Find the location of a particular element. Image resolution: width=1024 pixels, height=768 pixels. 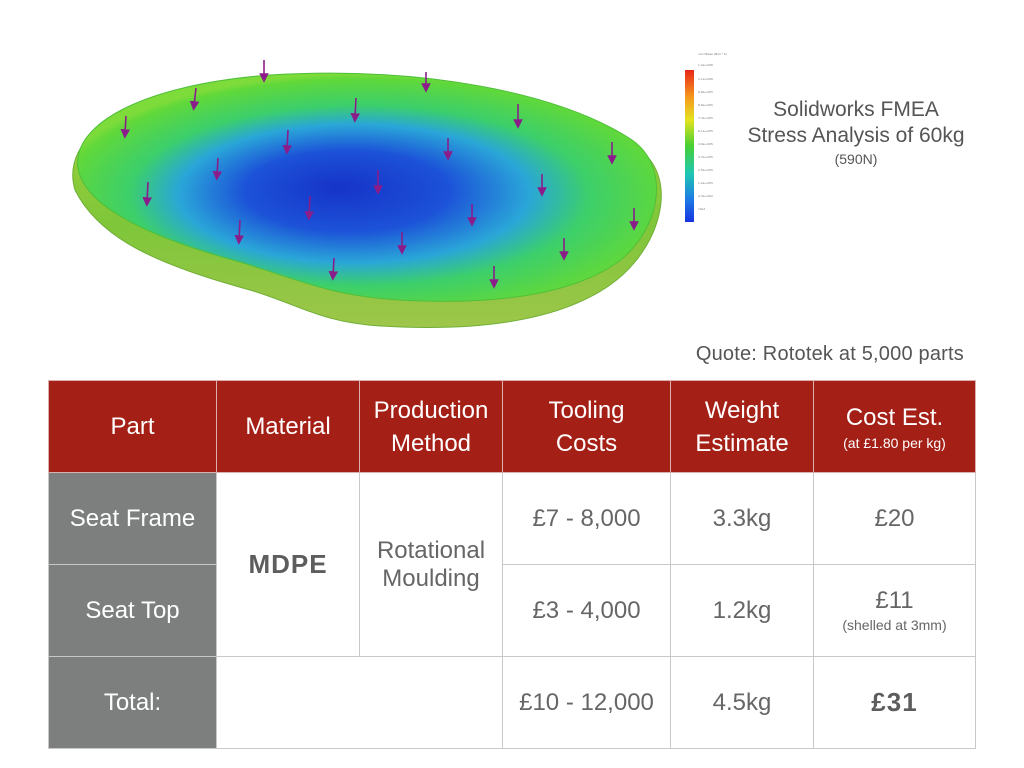

total-weight: 4.5kg is located at coordinates (742, 702).